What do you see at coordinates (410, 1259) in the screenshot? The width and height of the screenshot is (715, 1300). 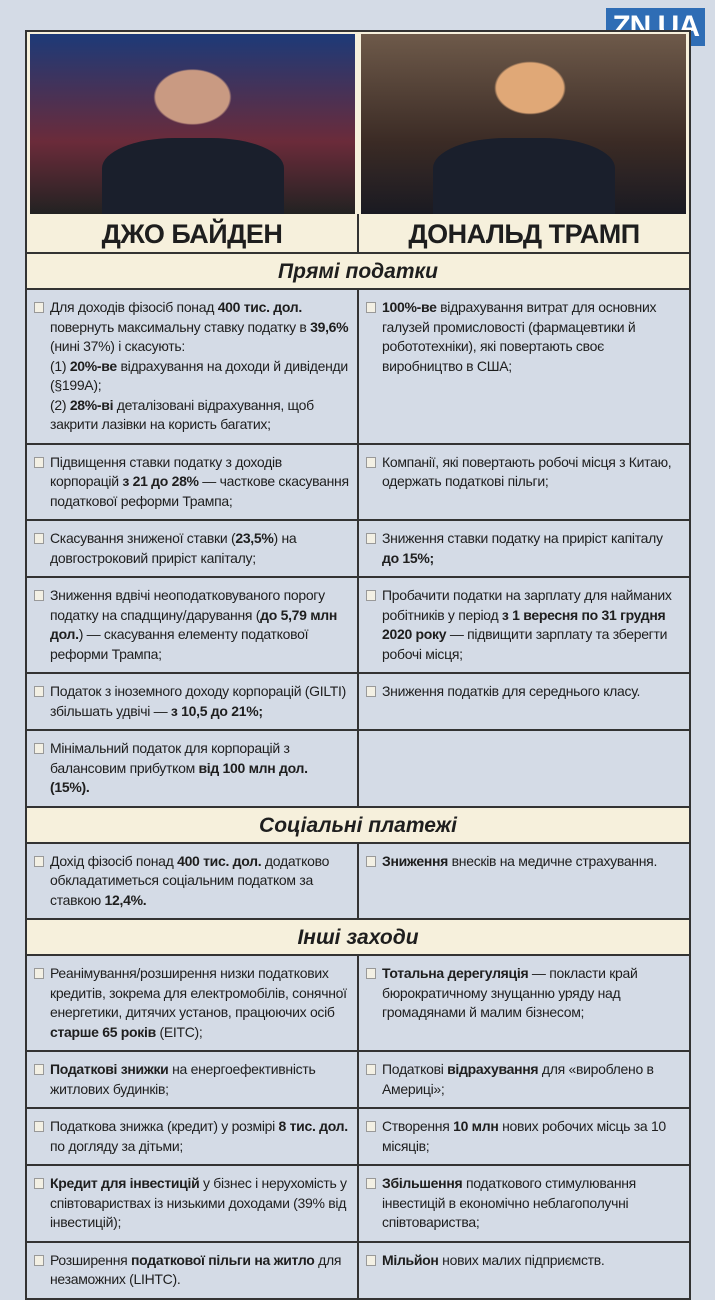 I see `bold-text: Мільйон` at bounding box center [410, 1259].